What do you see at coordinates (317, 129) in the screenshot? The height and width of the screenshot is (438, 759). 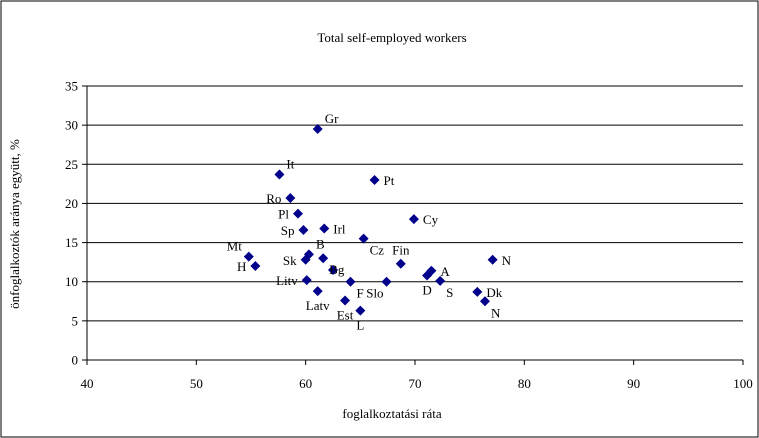 I see `data-point-gr` at bounding box center [317, 129].